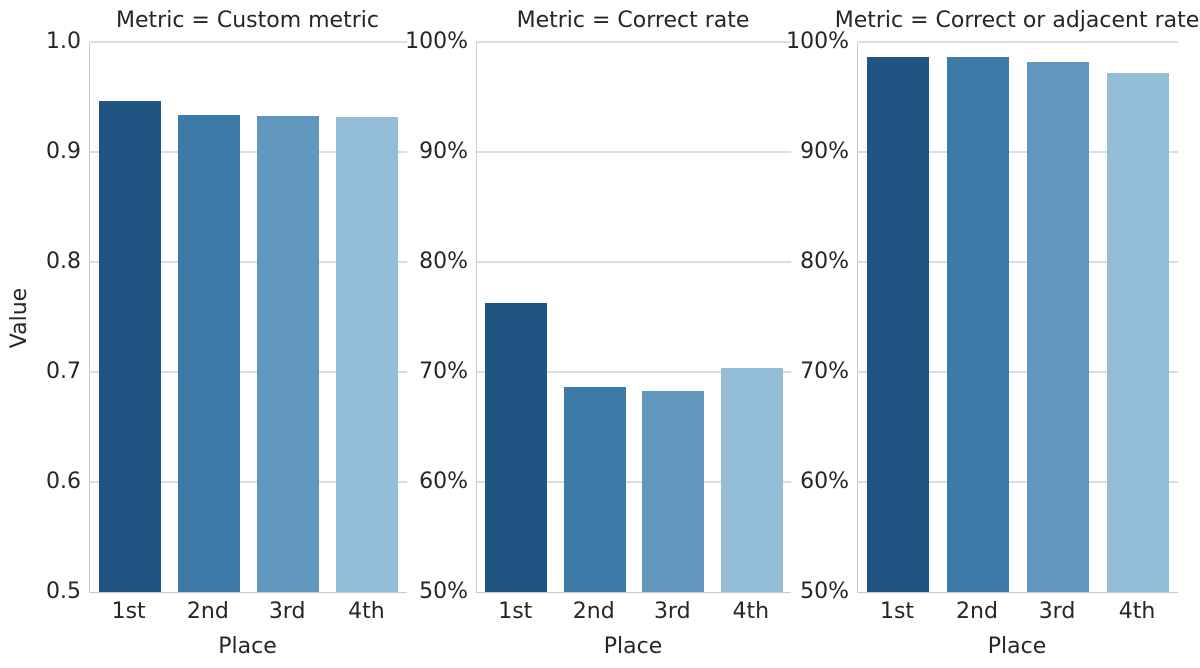 The width and height of the screenshot is (1200, 668). What do you see at coordinates (63, 591) in the screenshot?
I see `y-tick-label: 0.5` at bounding box center [63, 591].